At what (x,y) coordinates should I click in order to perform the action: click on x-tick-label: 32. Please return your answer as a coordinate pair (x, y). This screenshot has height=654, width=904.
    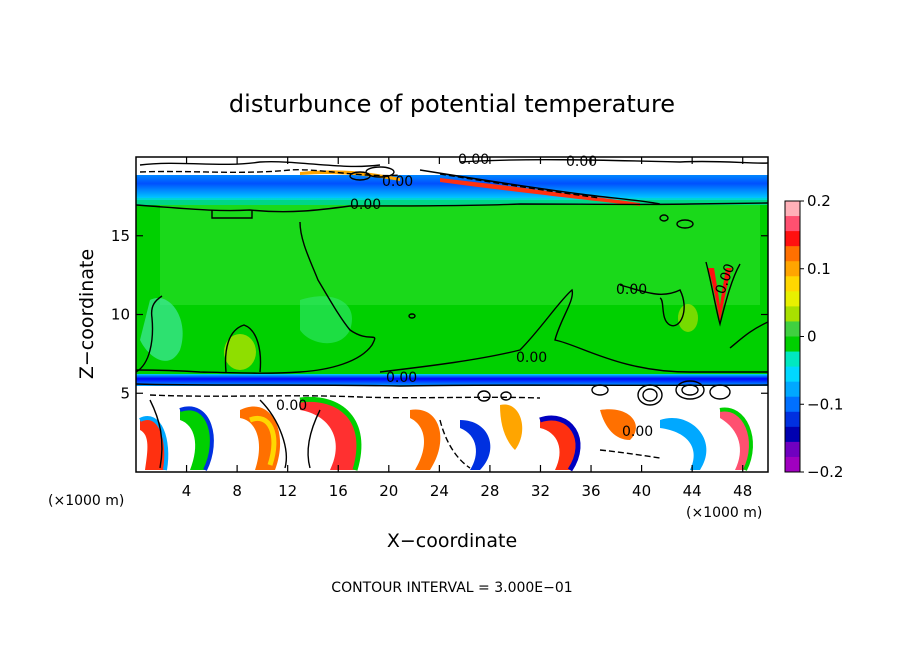
    Looking at the image, I should click on (540, 491).